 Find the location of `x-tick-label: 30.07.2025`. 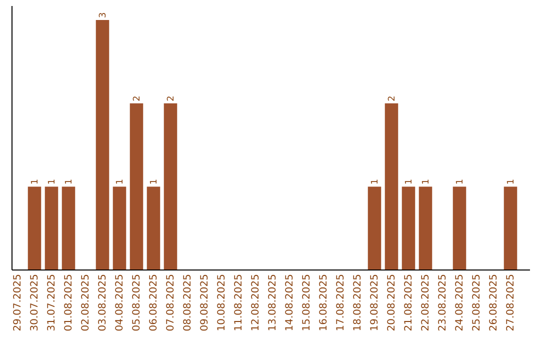

x-tick-label: 30.07.2025 is located at coordinates (35, 303).